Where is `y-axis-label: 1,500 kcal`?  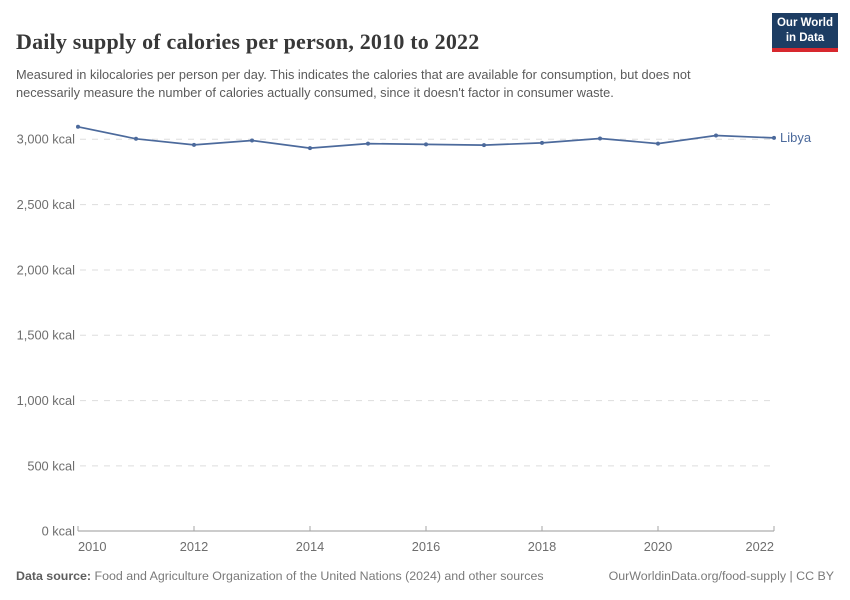 y-axis-label: 1,500 kcal is located at coordinates (46, 335).